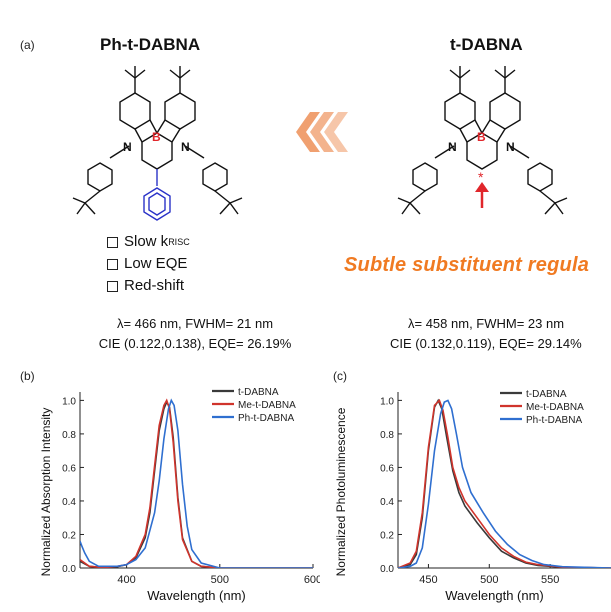 The width and height of the screenshot is (611, 612). I want to click on right-title-text: t-DABNA, so click(486, 44).